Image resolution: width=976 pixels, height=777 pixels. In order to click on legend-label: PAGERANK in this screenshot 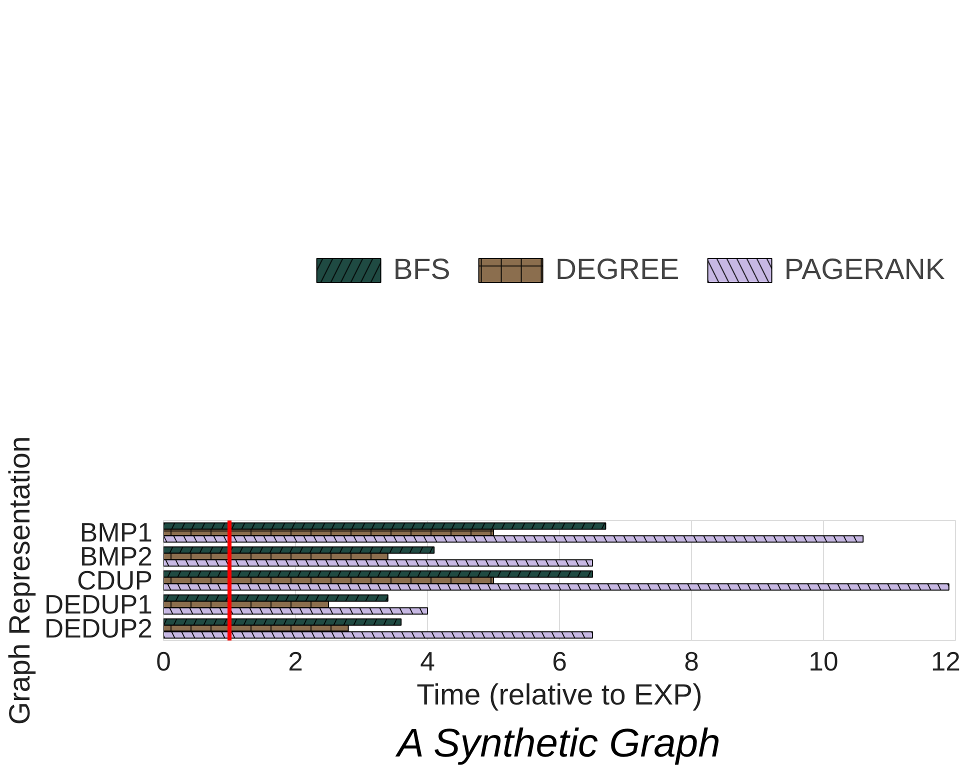, I will do `click(864, 270)`.